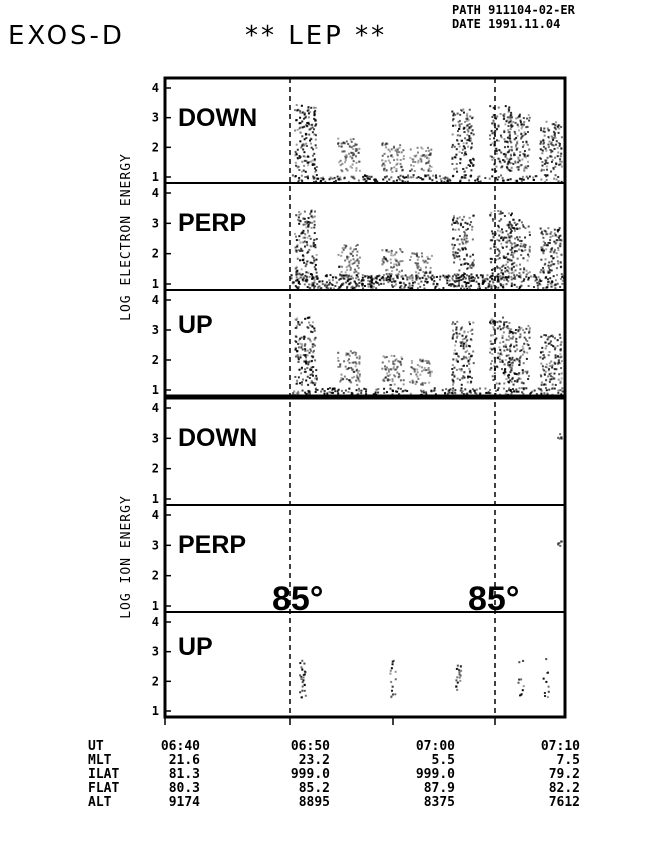 This screenshot has height=843, width=652. I want to click on table-cell: 999.0, so click(435, 774).